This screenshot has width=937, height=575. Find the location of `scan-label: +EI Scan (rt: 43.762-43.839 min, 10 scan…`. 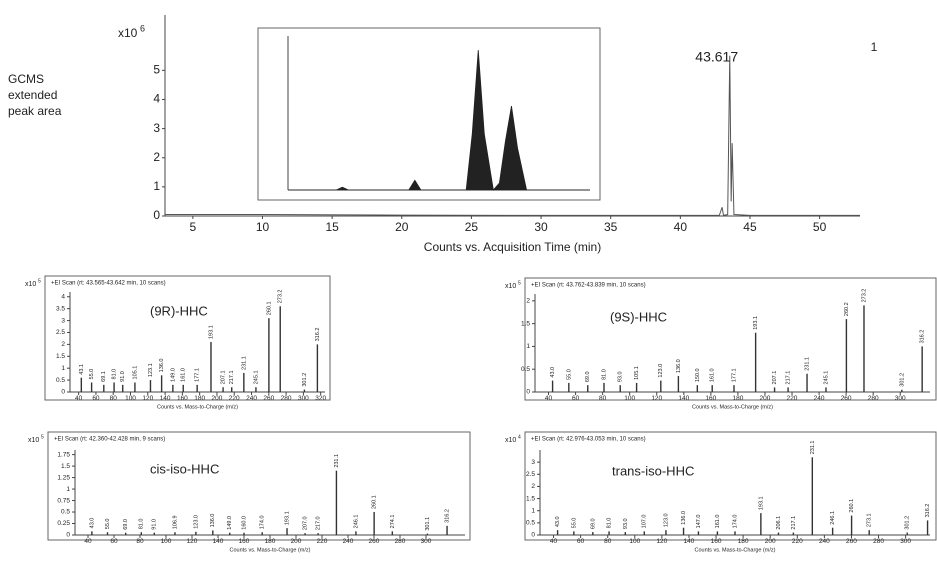

scan-label: +EI Scan (rt: 43.762-43.839 min, 10 scan… is located at coordinates (588, 286).